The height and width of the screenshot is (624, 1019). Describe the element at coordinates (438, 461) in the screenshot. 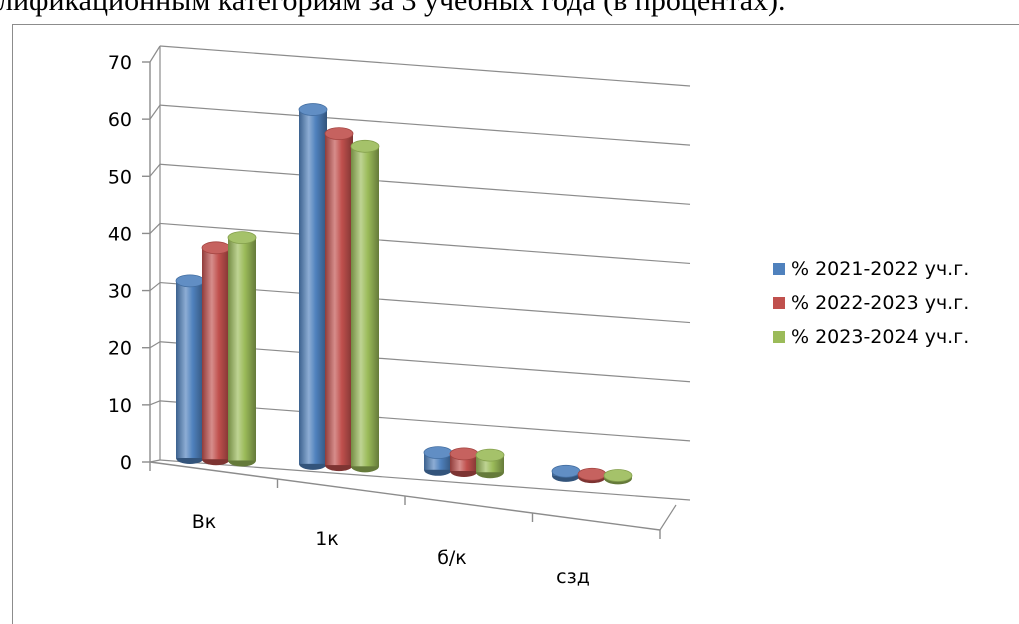

I see `bar-б/к-series-1` at that location.